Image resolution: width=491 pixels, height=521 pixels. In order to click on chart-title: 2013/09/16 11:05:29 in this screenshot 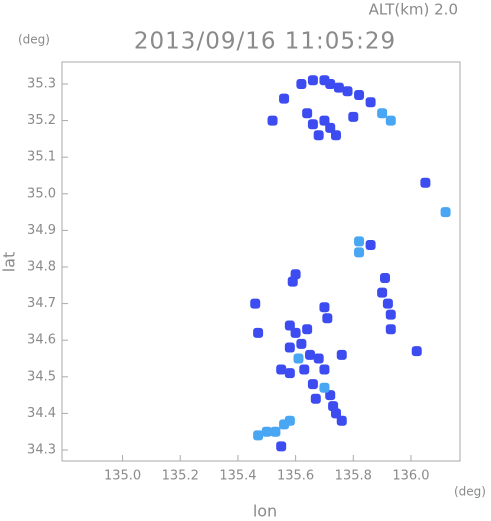, I will do `click(265, 42)`.